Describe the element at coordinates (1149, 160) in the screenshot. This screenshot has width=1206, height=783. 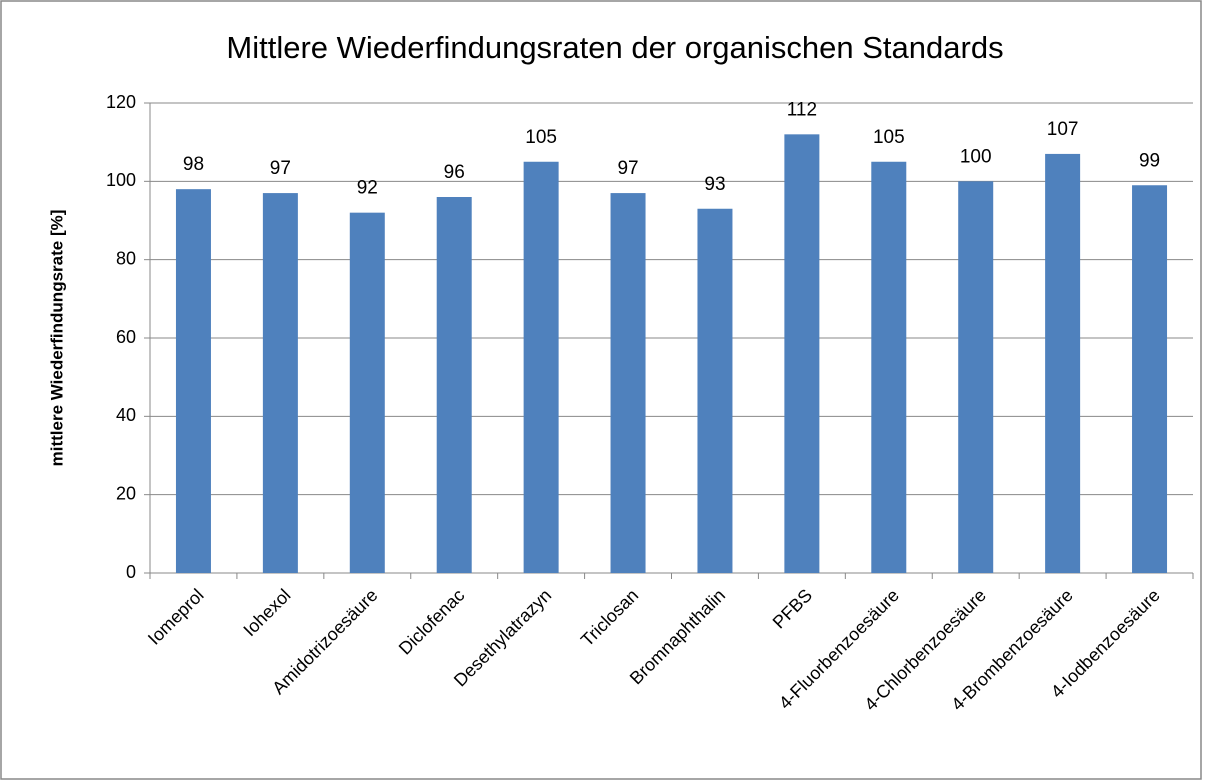
I see `data-label: 99` at that location.